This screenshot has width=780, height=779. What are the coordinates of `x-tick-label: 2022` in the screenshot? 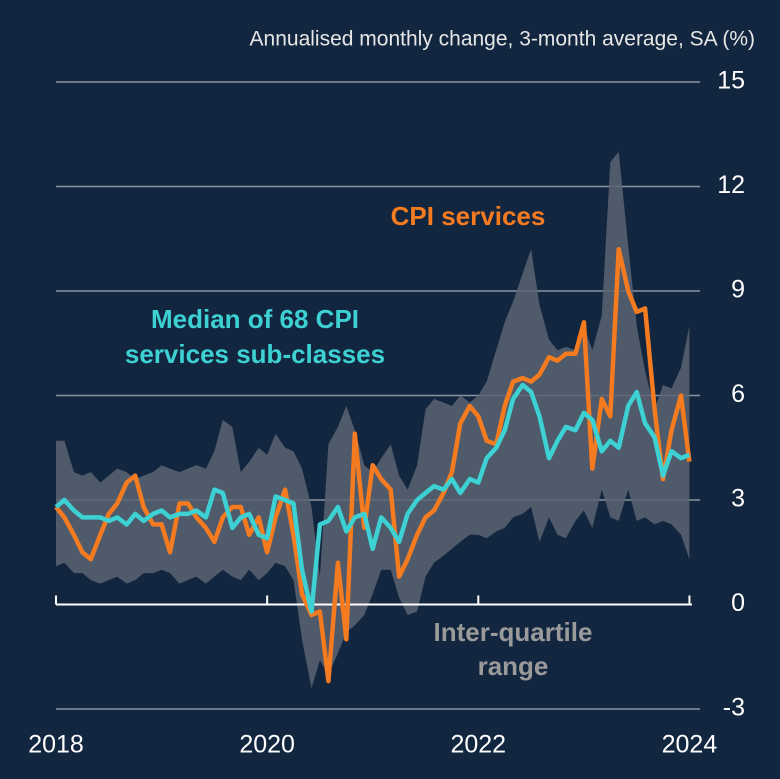 It's located at (478, 745).